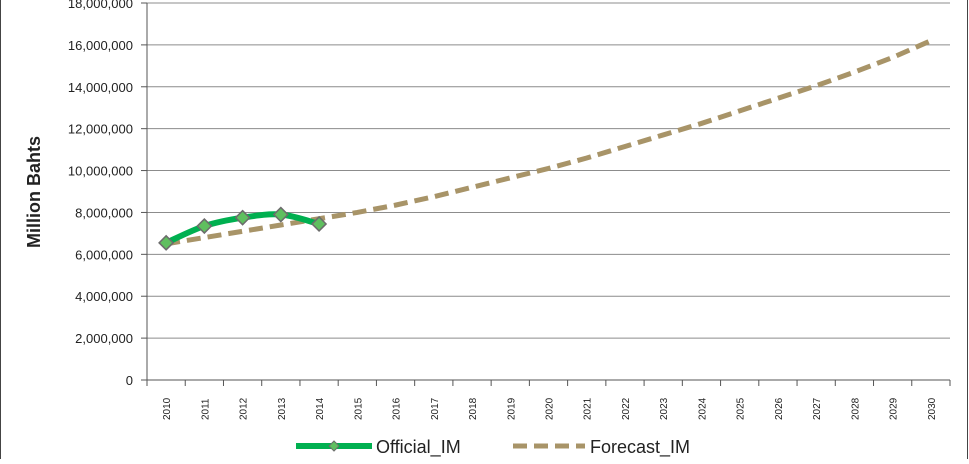  Describe the element at coordinates (894, 408) in the screenshot. I see `x-tick-label: 2029` at that location.